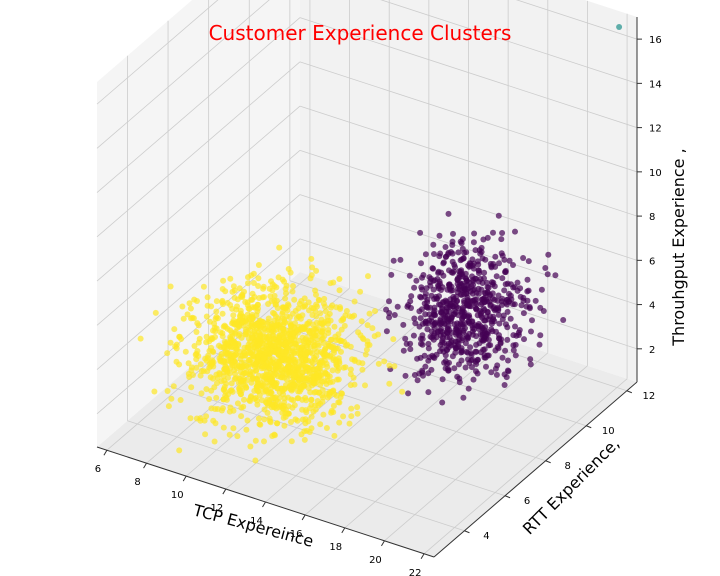 The height and width of the screenshot is (576, 720). What do you see at coordinates (296, 534) in the screenshot?
I see `x-tick-label: 16` at bounding box center [296, 534].